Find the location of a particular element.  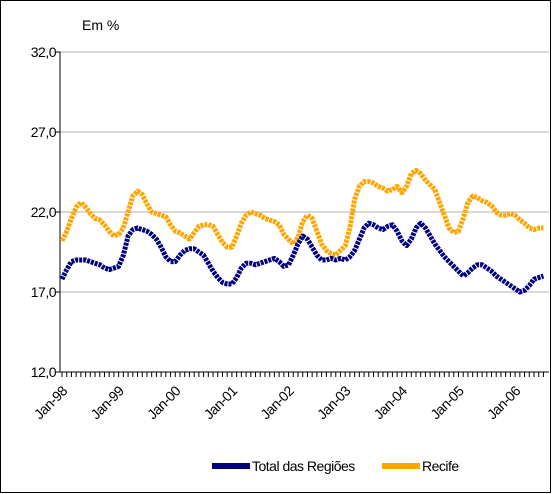

y-tick-label: 27,0 is located at coordinates (44, 132).